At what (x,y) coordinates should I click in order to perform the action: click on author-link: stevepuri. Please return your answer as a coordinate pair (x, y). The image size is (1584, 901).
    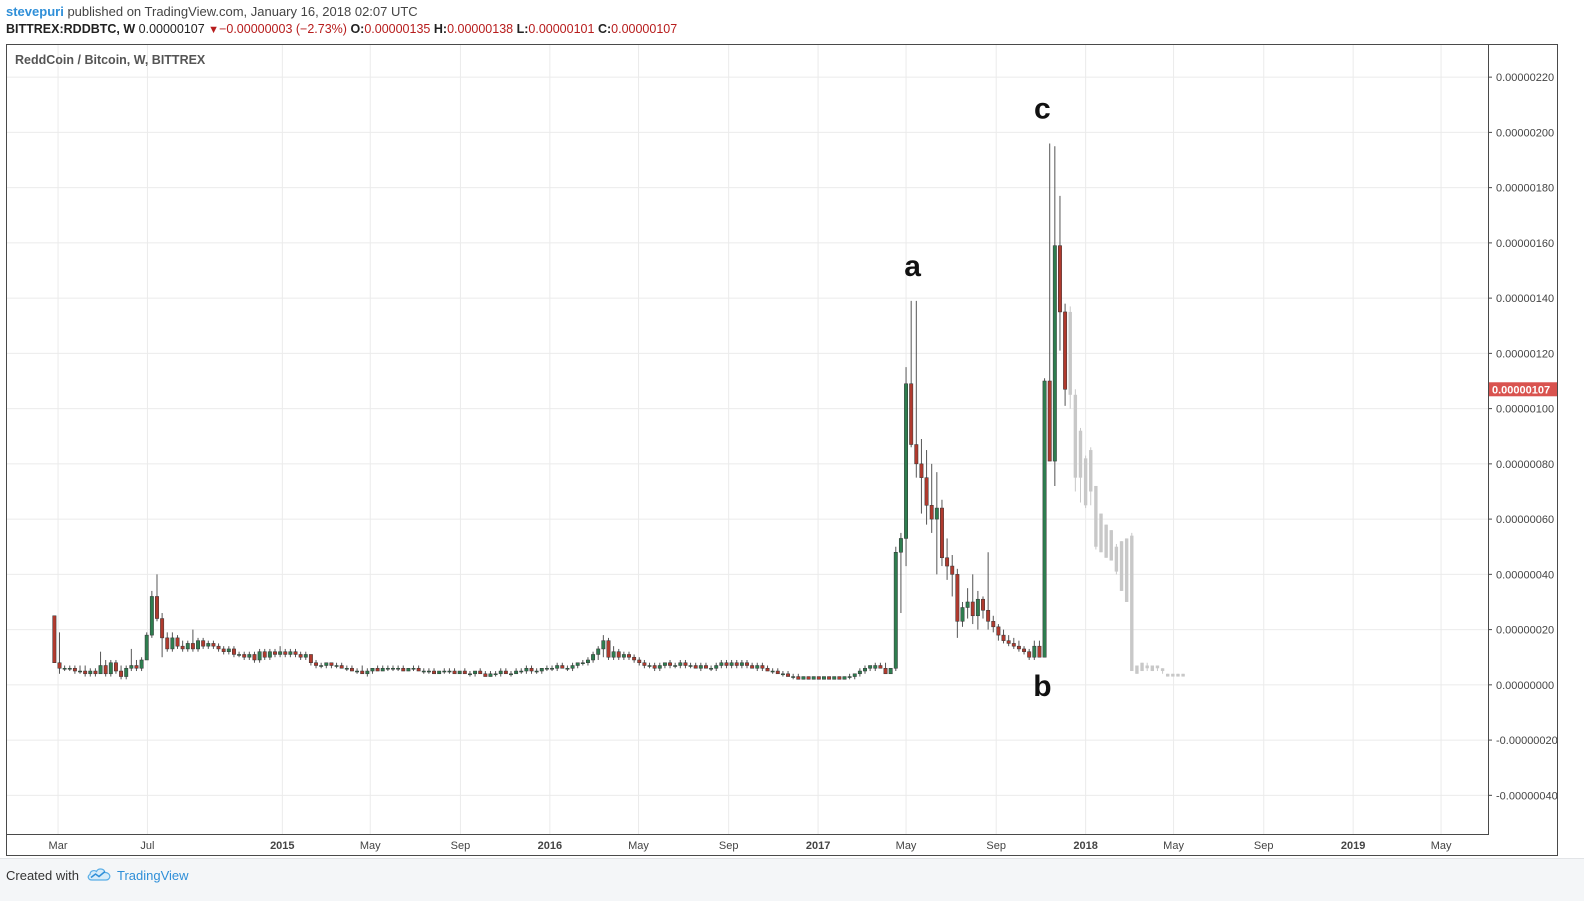
    Looking at the image, I should click on (35, 11).